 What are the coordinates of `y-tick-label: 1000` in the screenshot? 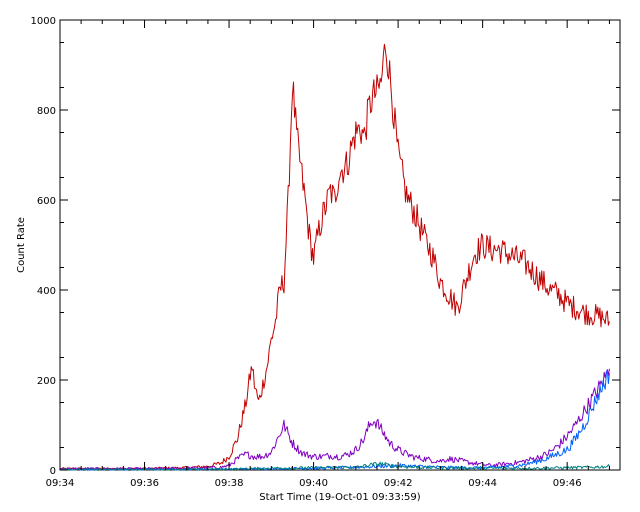 It's located at (43, 21).